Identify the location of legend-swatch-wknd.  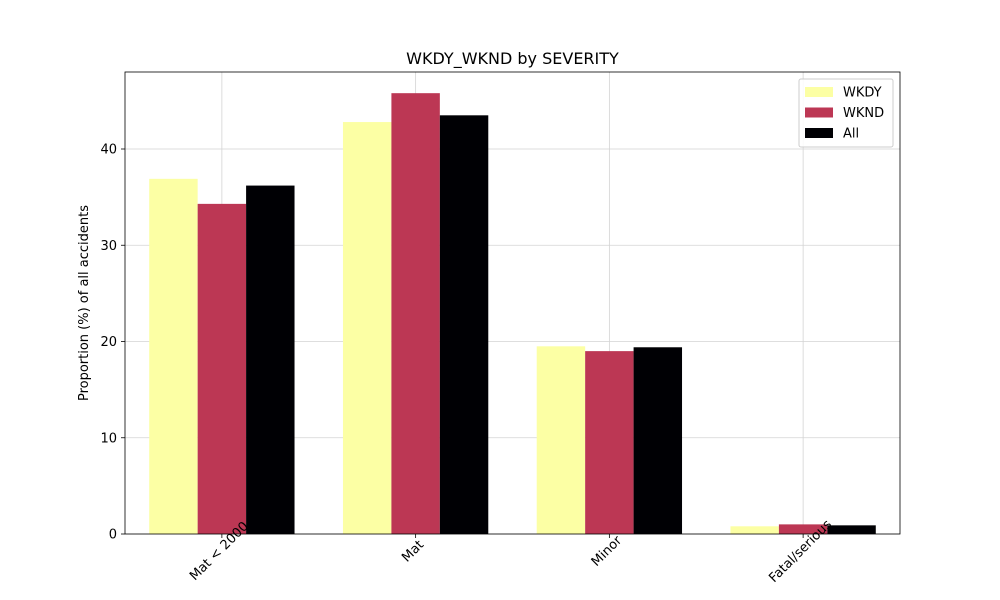
(819, 112).